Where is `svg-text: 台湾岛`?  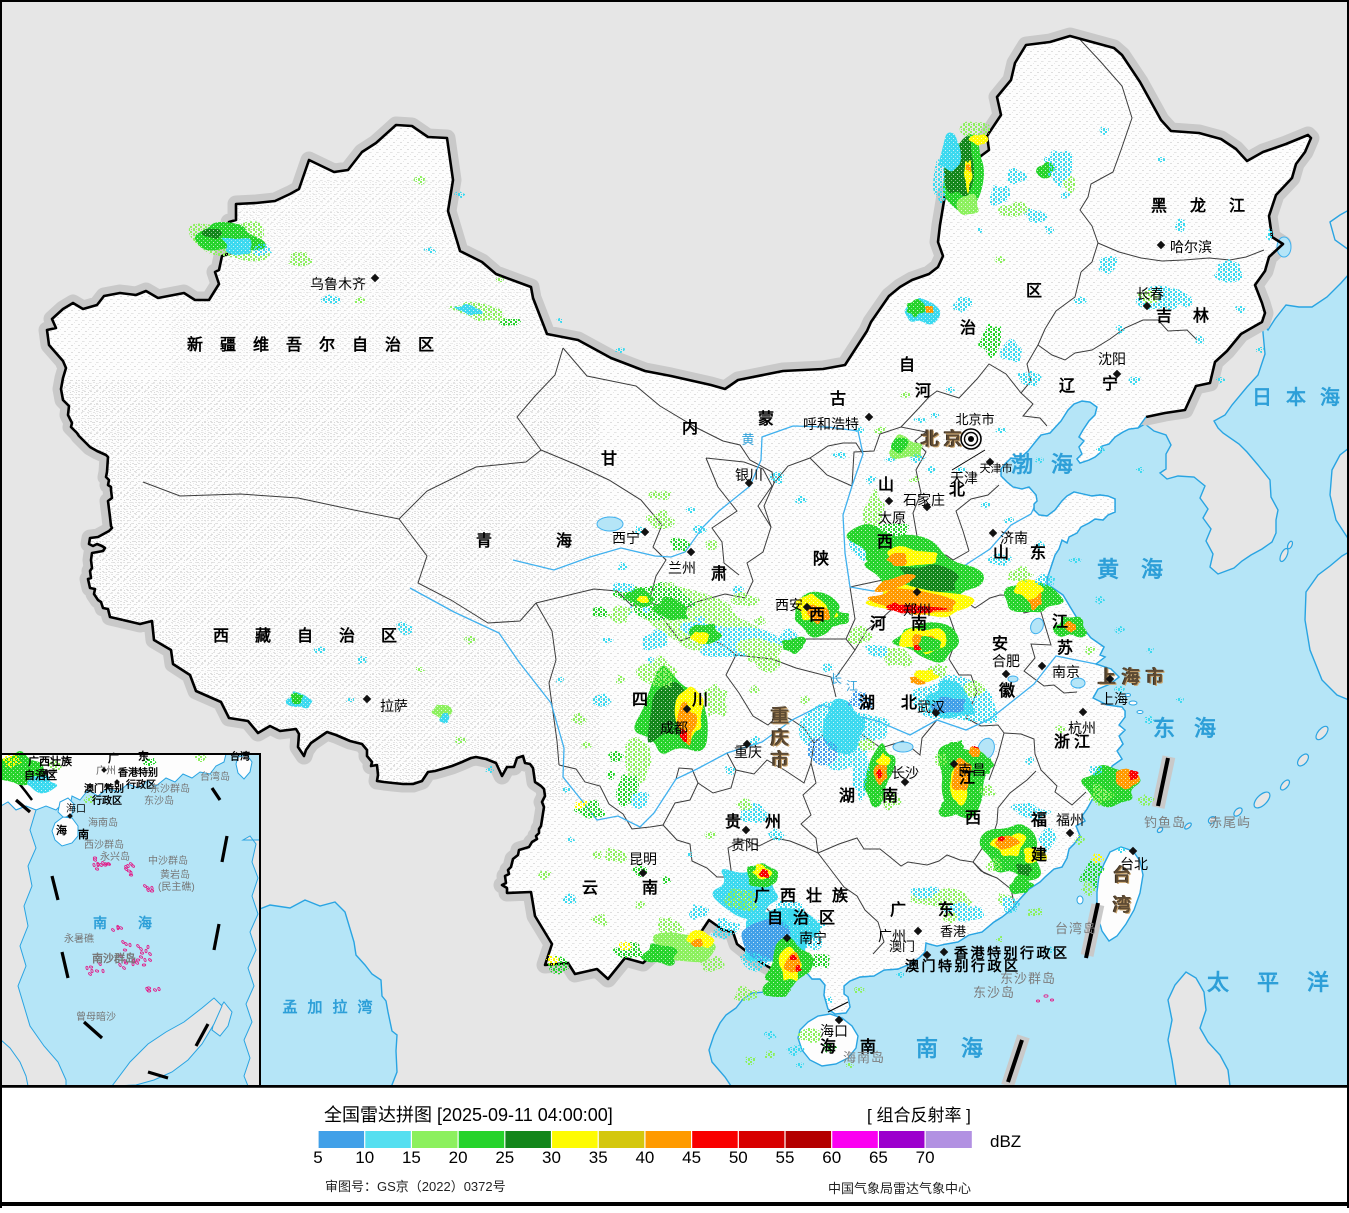
svg-text: 台湾岛 is located at coordinates (1076, 928).